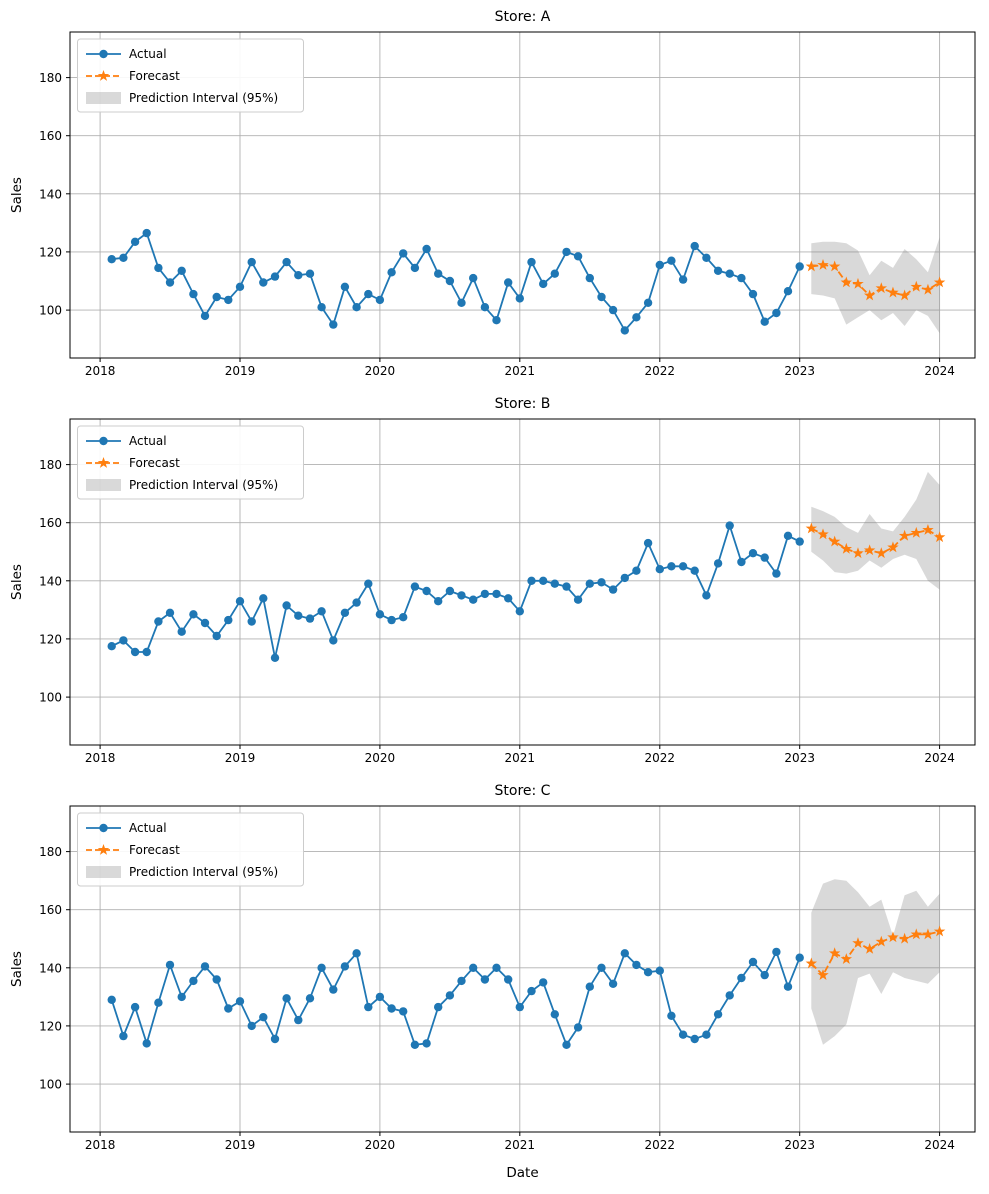 The width and height of the screenshot is (989, 1194). Describe the element at coordinates (523, 791) in the screenshot. I see `panel-title: Store: C` at that location.